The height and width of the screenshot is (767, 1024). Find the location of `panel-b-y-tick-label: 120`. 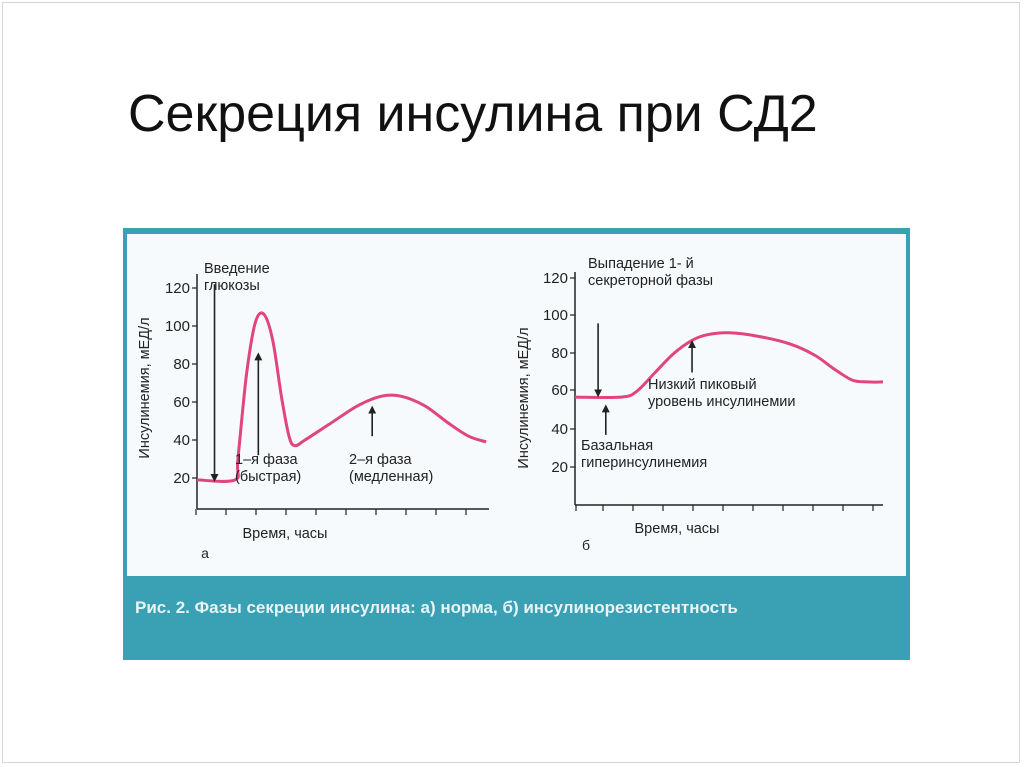

panel-b-y-tick-label: 120 is located at coordinates (555, 278).